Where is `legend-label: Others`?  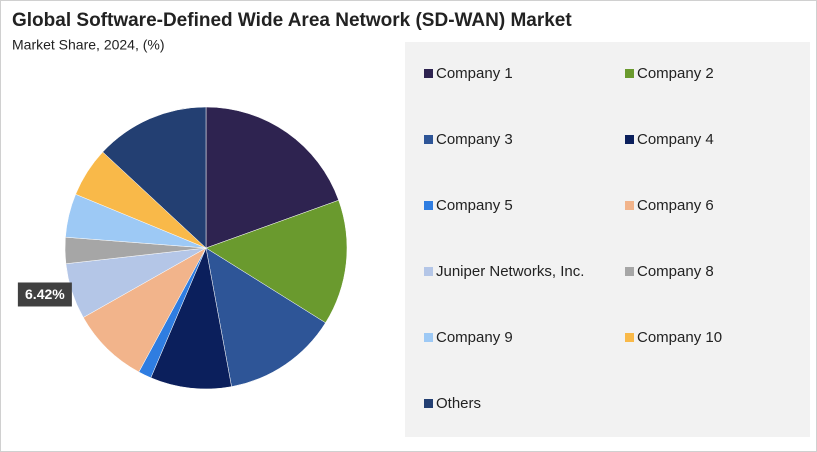 legend-label: Others is located at coordinates (458, 403).